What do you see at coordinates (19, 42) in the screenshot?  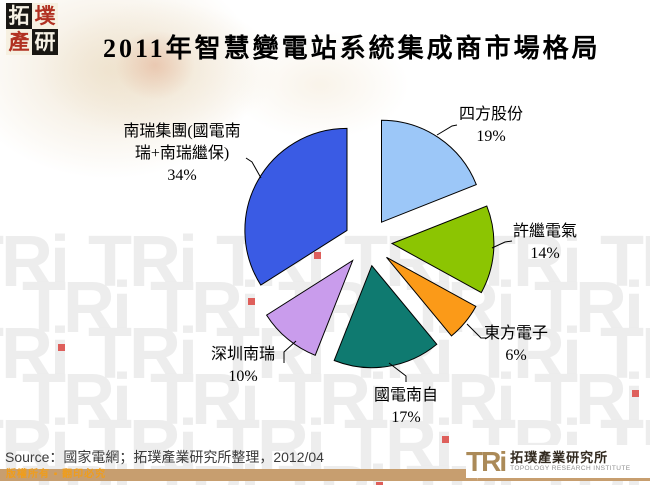 I see `logo-char: 產` at bounding box center [19, 42].